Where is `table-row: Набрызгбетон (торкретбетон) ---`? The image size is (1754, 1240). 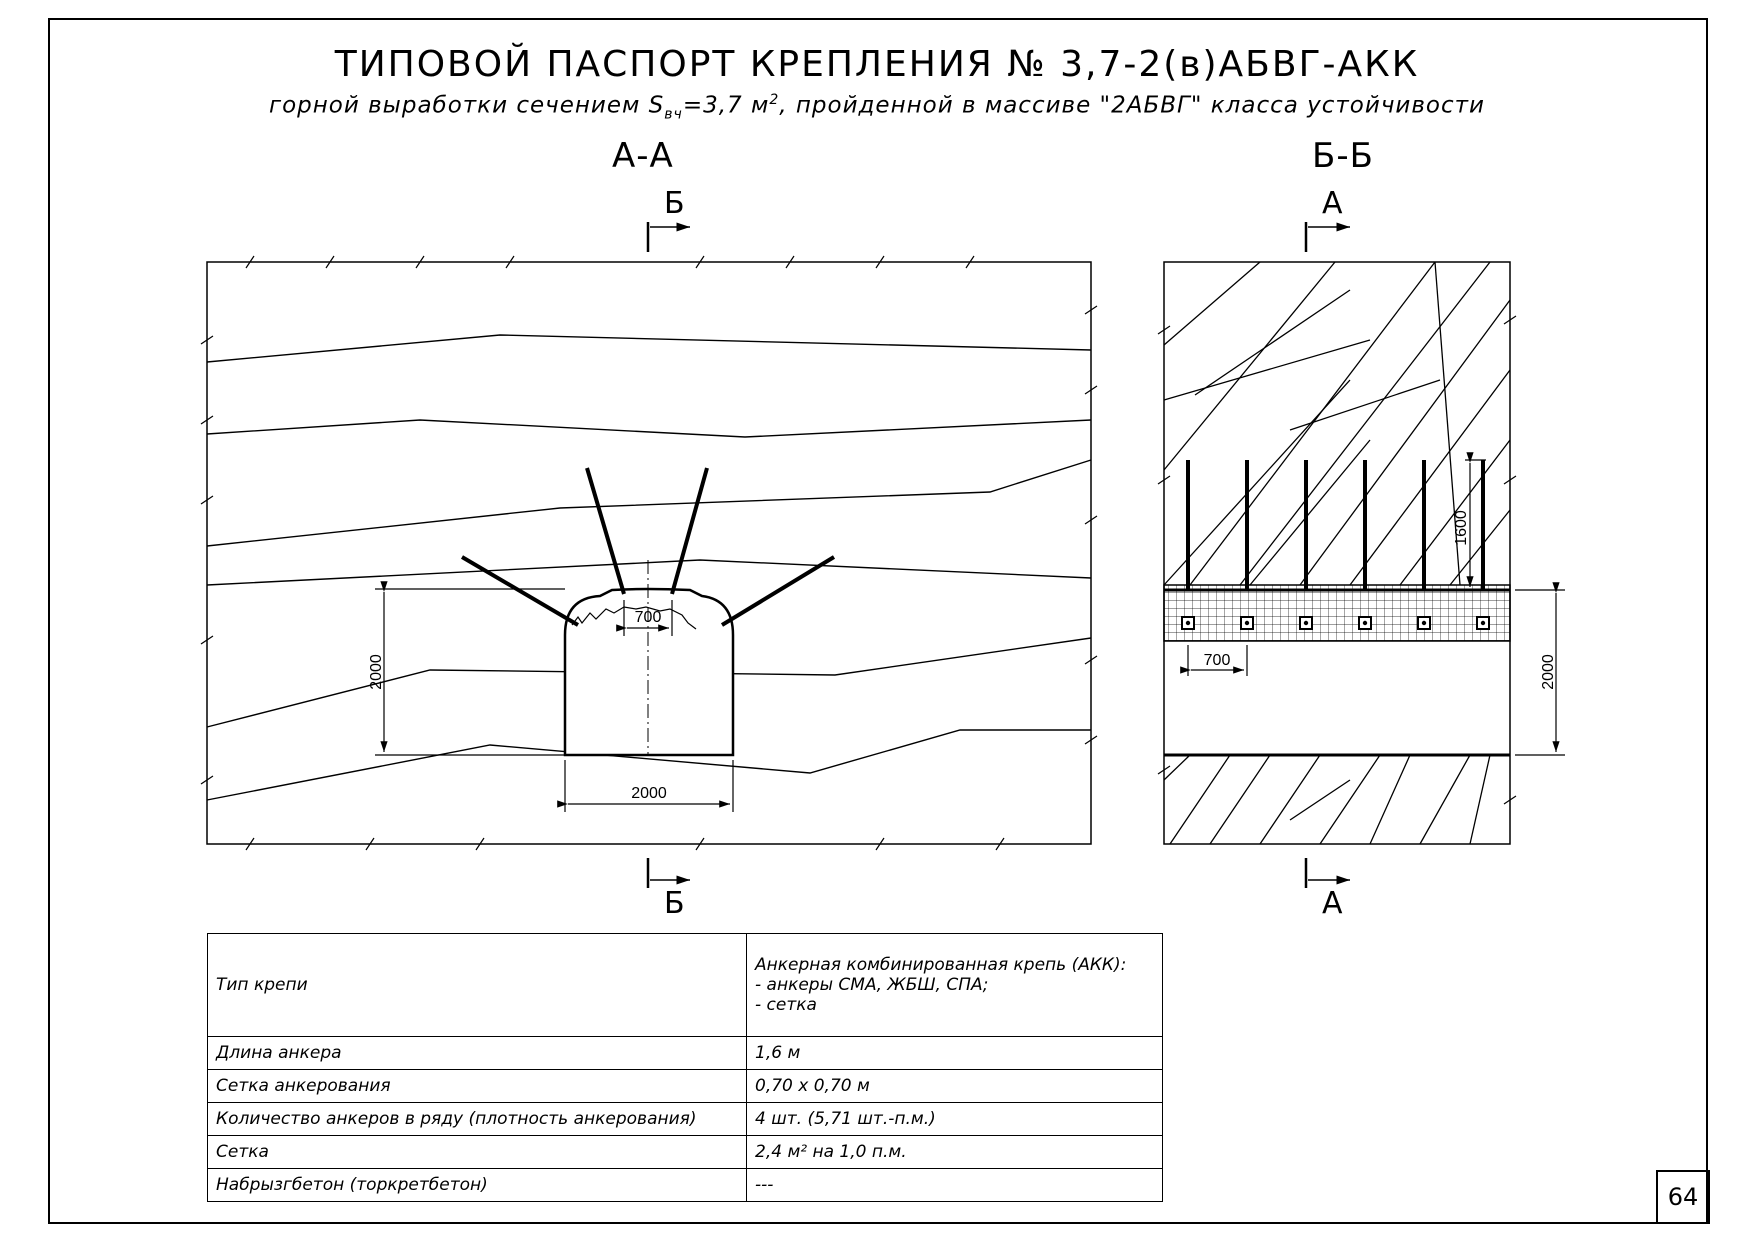
table-row: Набрызгбетон (торкретбетон) --- is located at coordinates (685, 1185).